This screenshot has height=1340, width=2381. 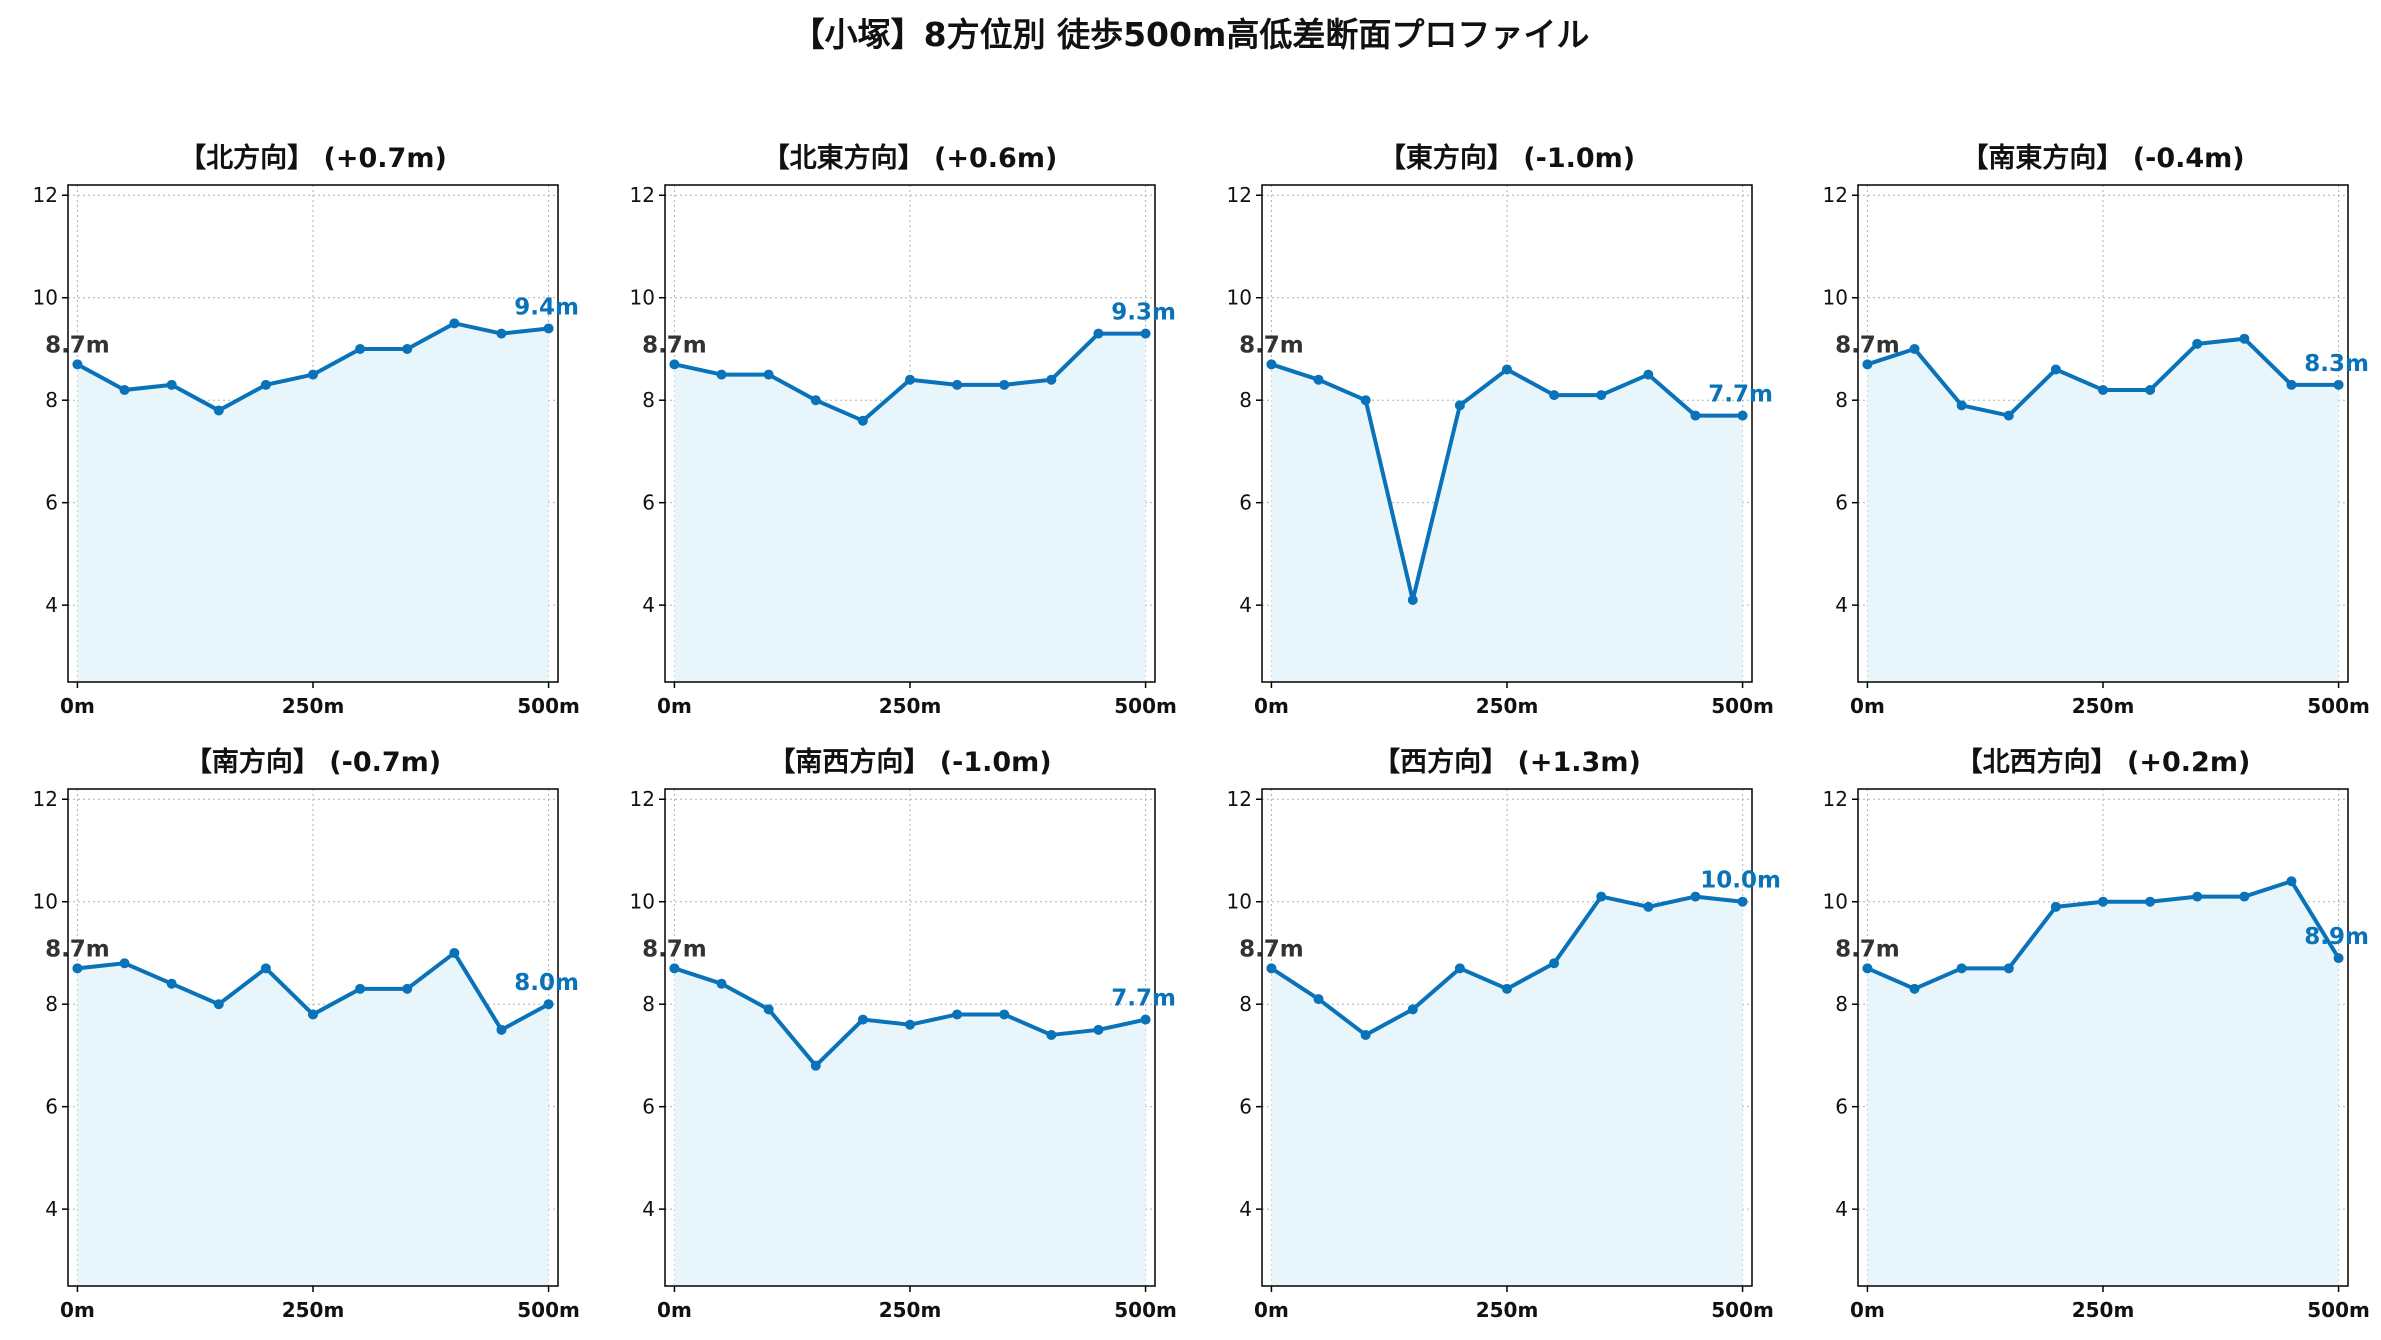 What do you see at coordinates (2336, 937) in the screenshot?
I see `end-elevation-label: 8.9m` at bounding box center [2336, 937].